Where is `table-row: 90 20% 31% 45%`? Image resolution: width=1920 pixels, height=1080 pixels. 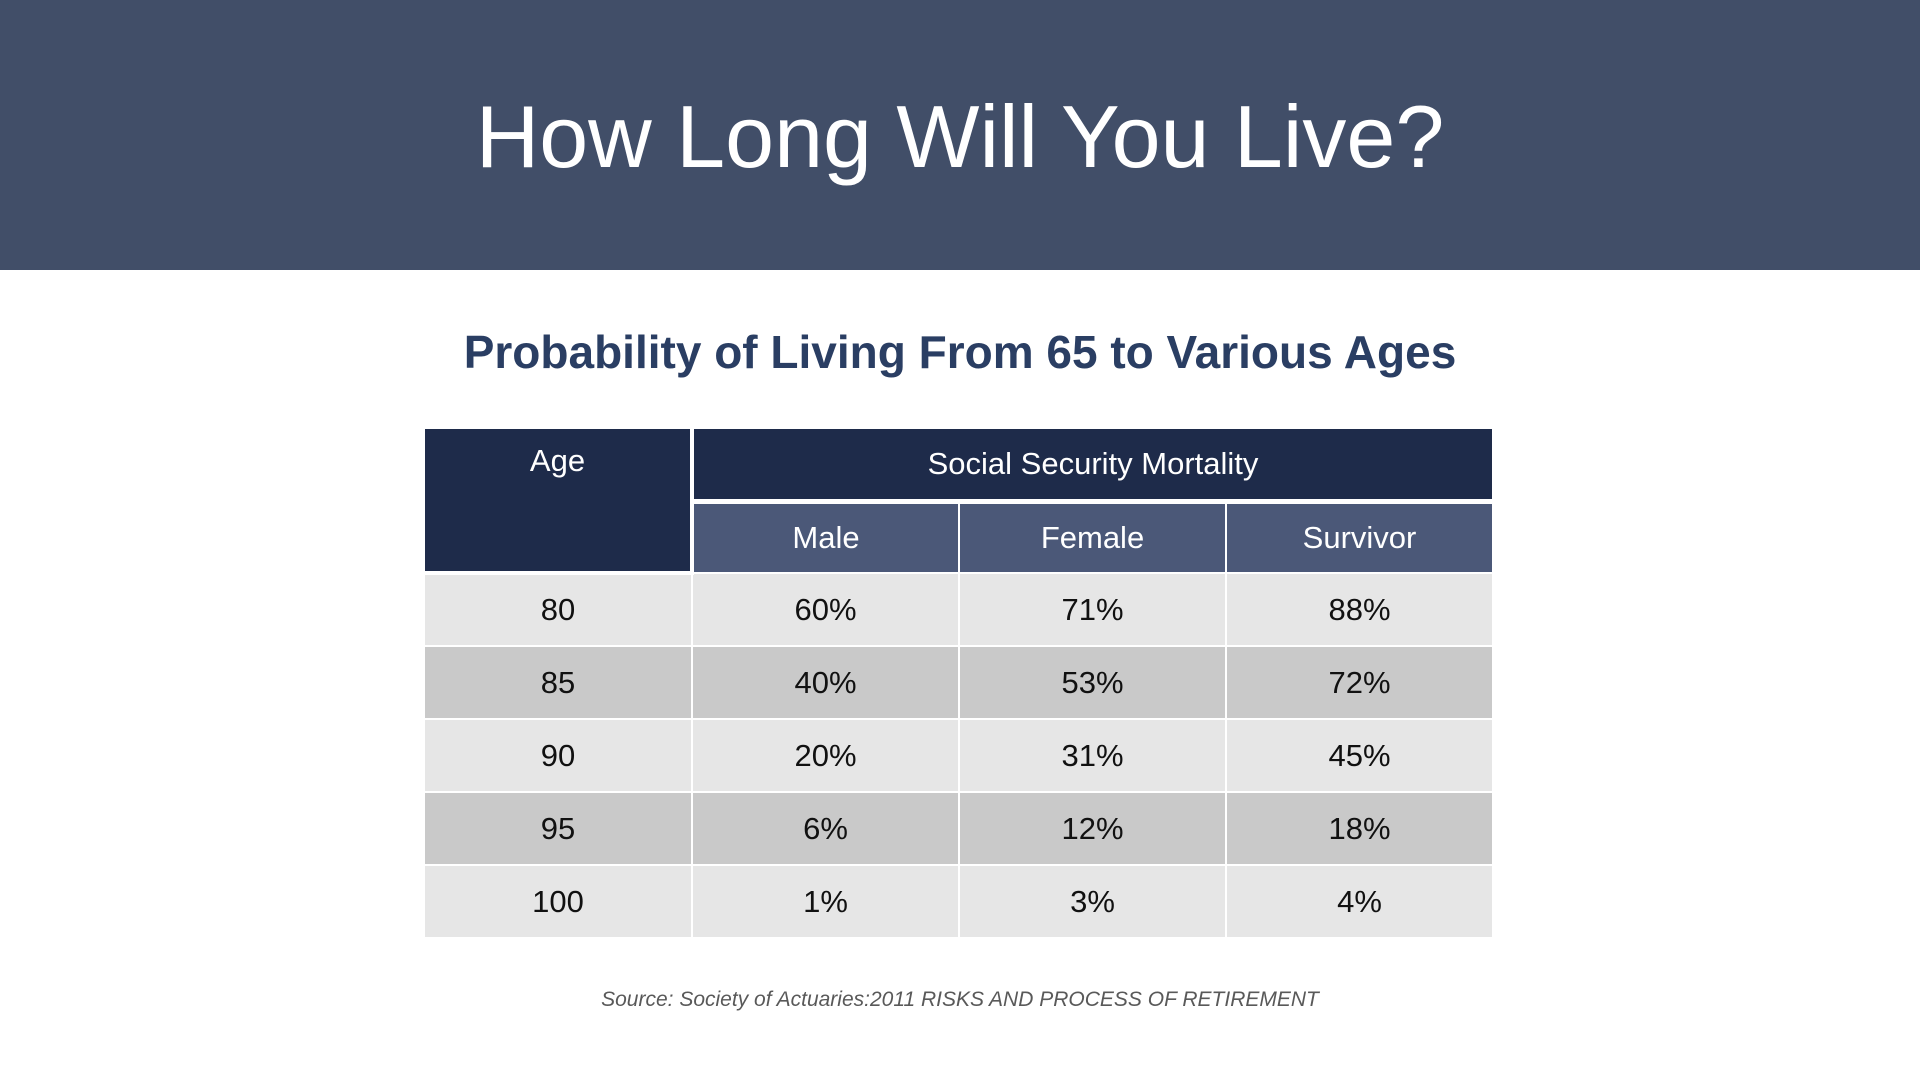 table-row: 90 20% 31% 45% is located at coordinates (959, 756).